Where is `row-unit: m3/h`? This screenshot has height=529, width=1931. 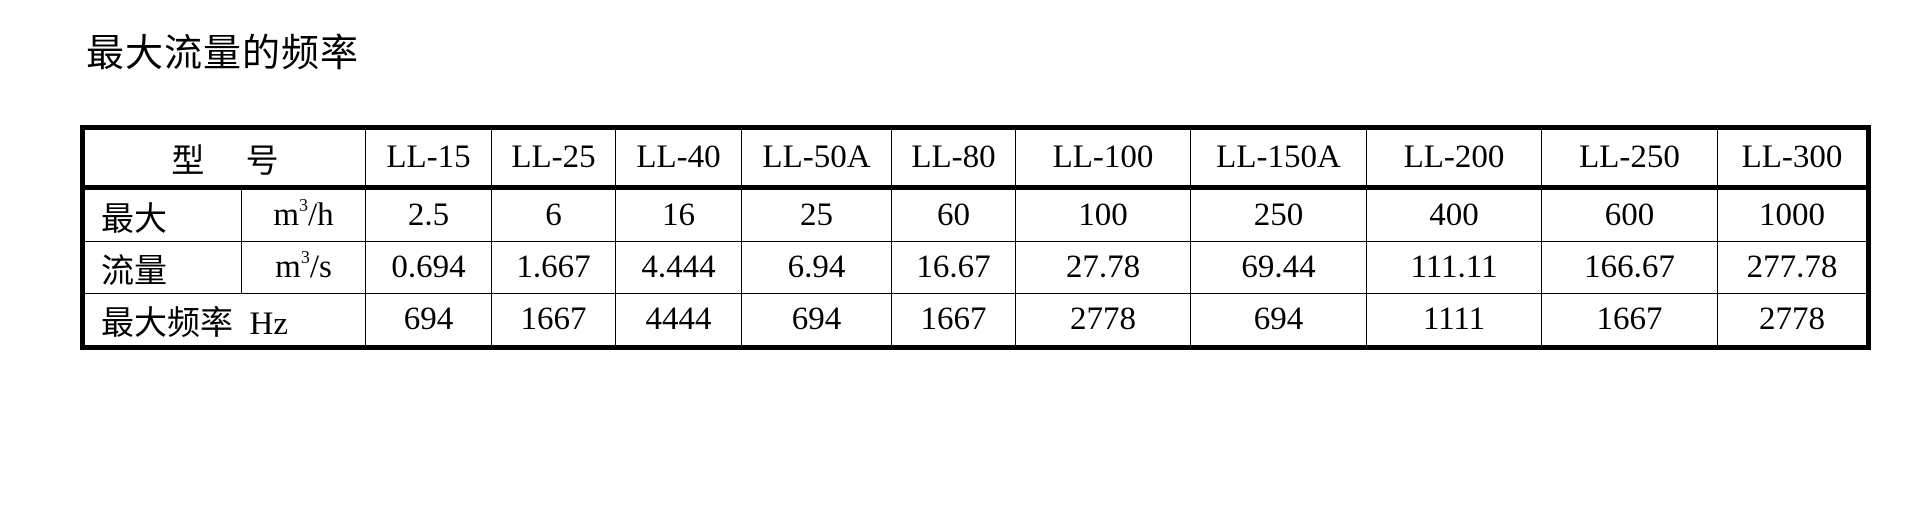 row-unit: m3/h is located at coordinates (303, 214).